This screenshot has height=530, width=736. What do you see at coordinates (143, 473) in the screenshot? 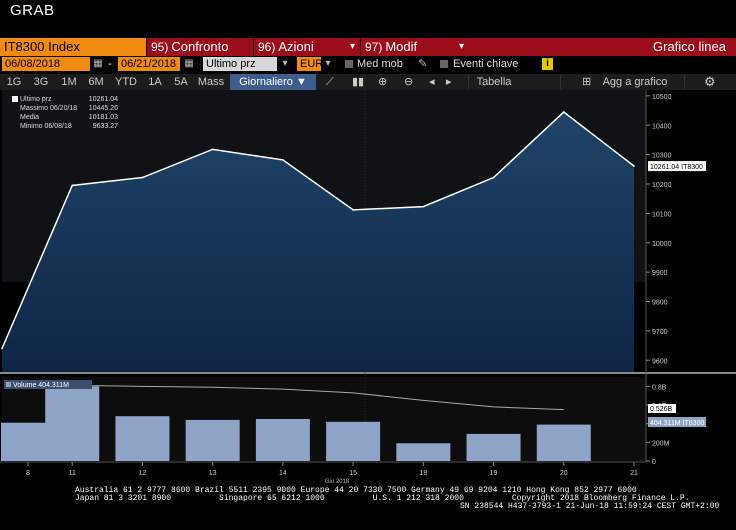
I see `date-tick-label: 12` at bounding box center [143, 473].